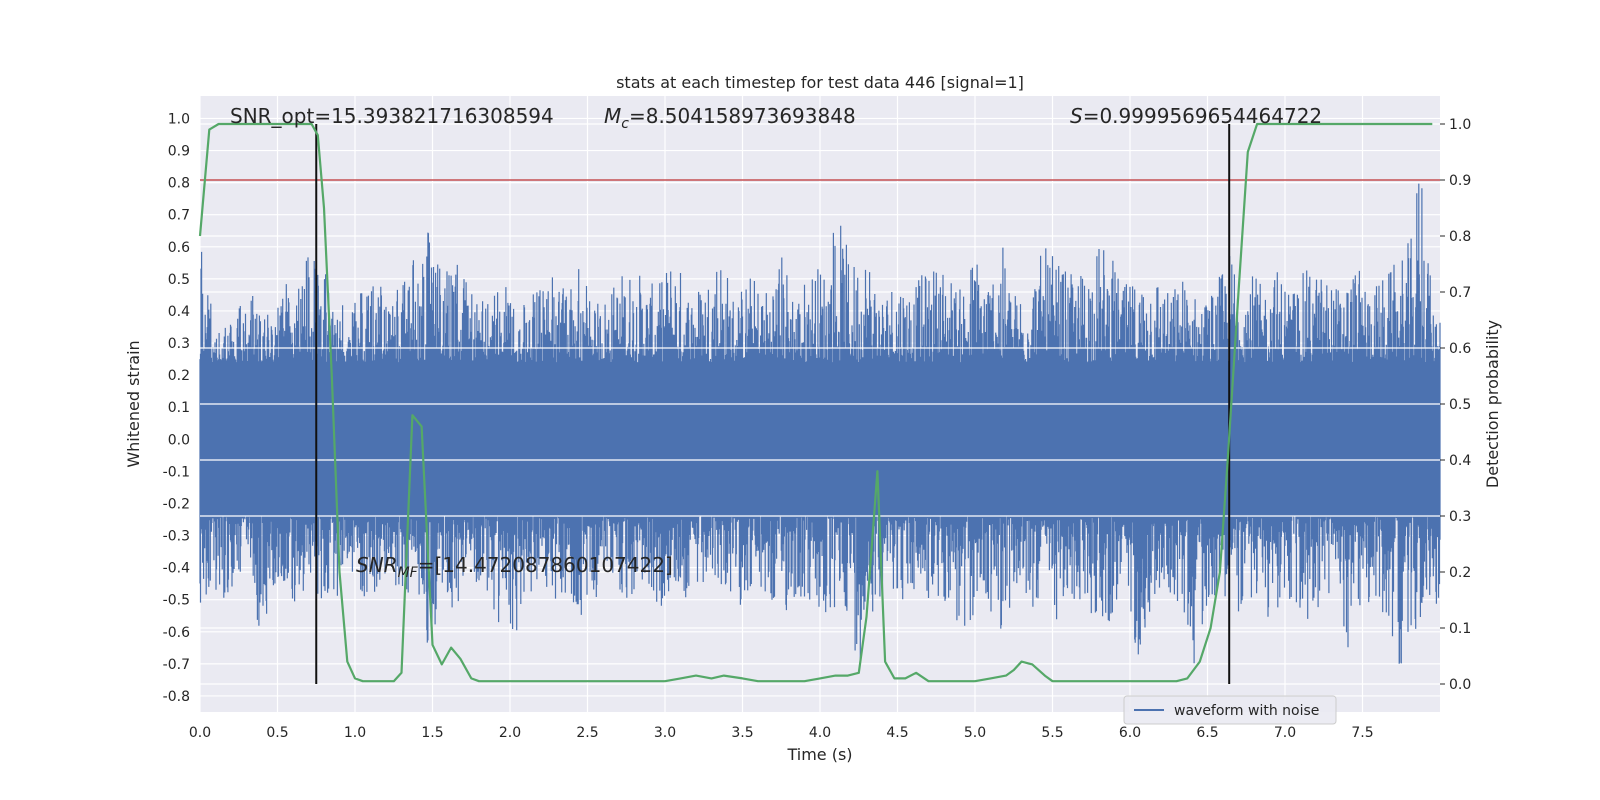  I want to click on right-y-tick-label: 0.5, so click(1460, 405).